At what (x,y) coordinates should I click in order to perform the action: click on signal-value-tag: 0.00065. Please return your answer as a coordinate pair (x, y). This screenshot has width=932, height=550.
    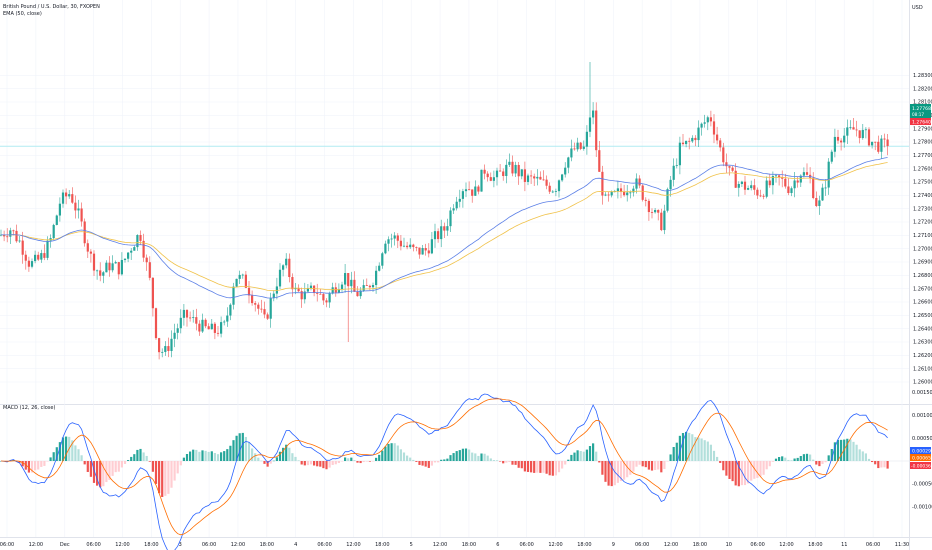
    Looking at the image, I should click on (920, 457).